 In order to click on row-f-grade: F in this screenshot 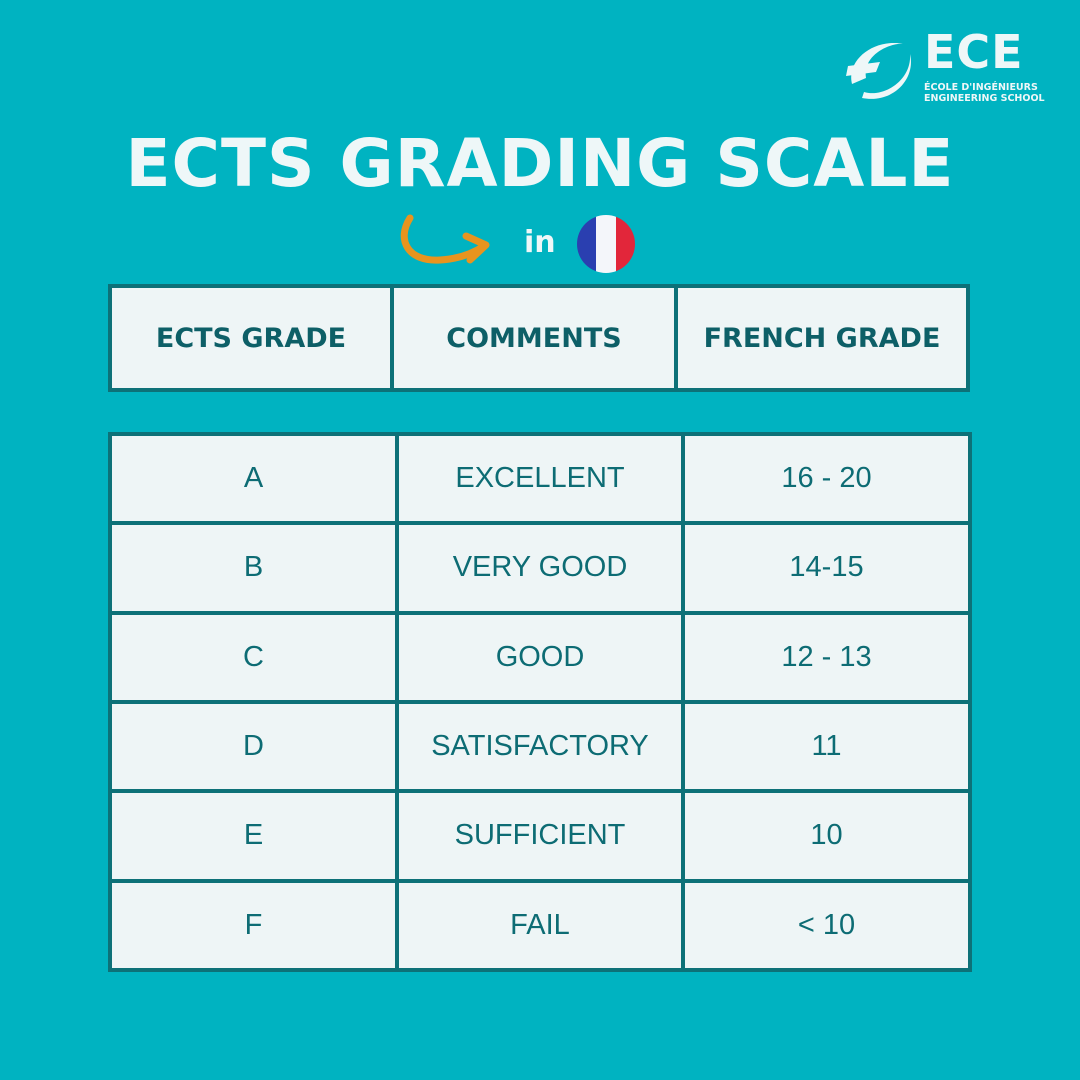, I will do `click(253, 925)`.